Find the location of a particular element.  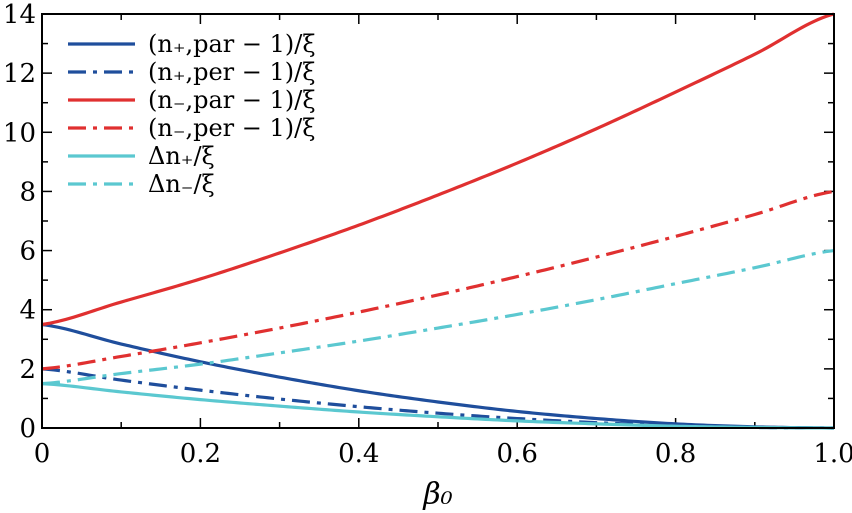

legend-label-1: (n₊,per − 1)/ξ is located at coordinates (231, 72).